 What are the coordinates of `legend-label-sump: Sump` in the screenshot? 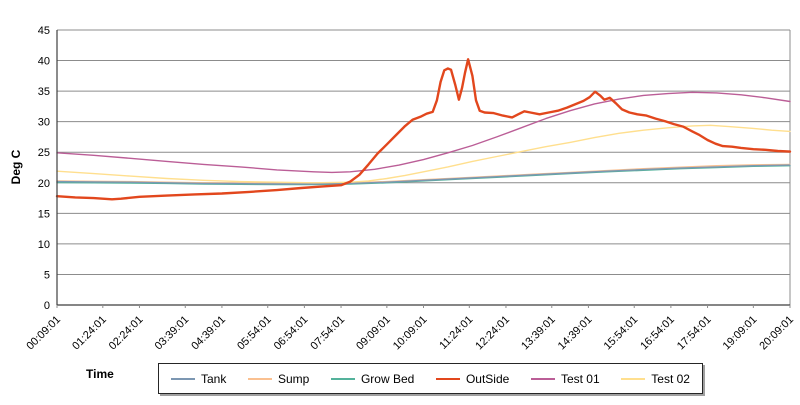 It's located at (293, 378).